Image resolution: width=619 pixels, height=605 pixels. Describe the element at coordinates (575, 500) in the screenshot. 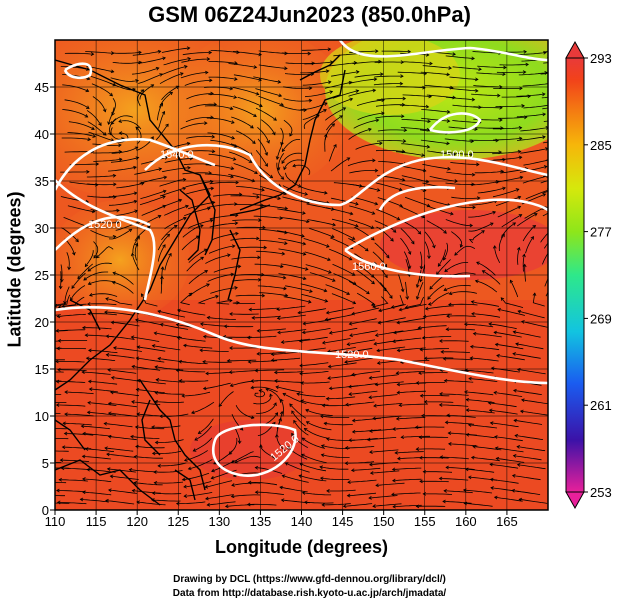

I see `colorbar-bottom-arrow` at that location.